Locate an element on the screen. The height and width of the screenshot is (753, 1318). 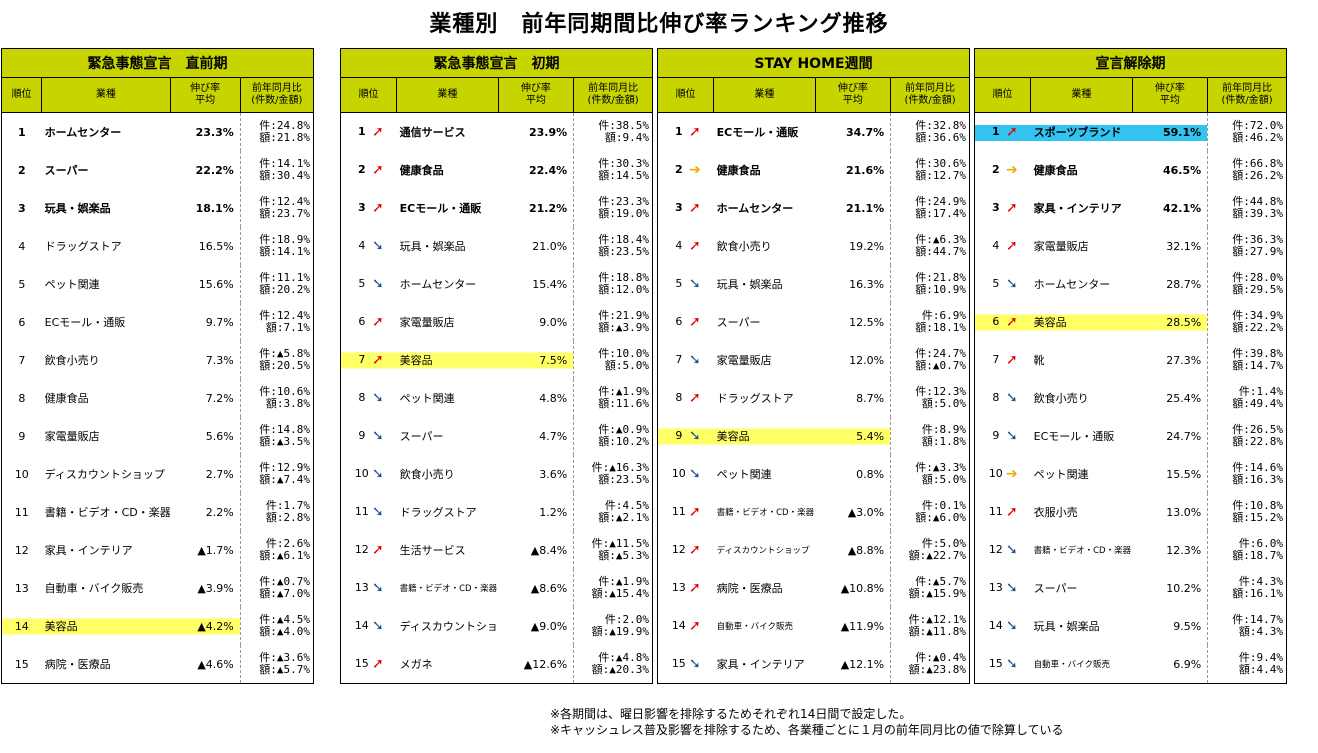
industry-cell: ディスカウントショップ is located at coordinates (104, 474).